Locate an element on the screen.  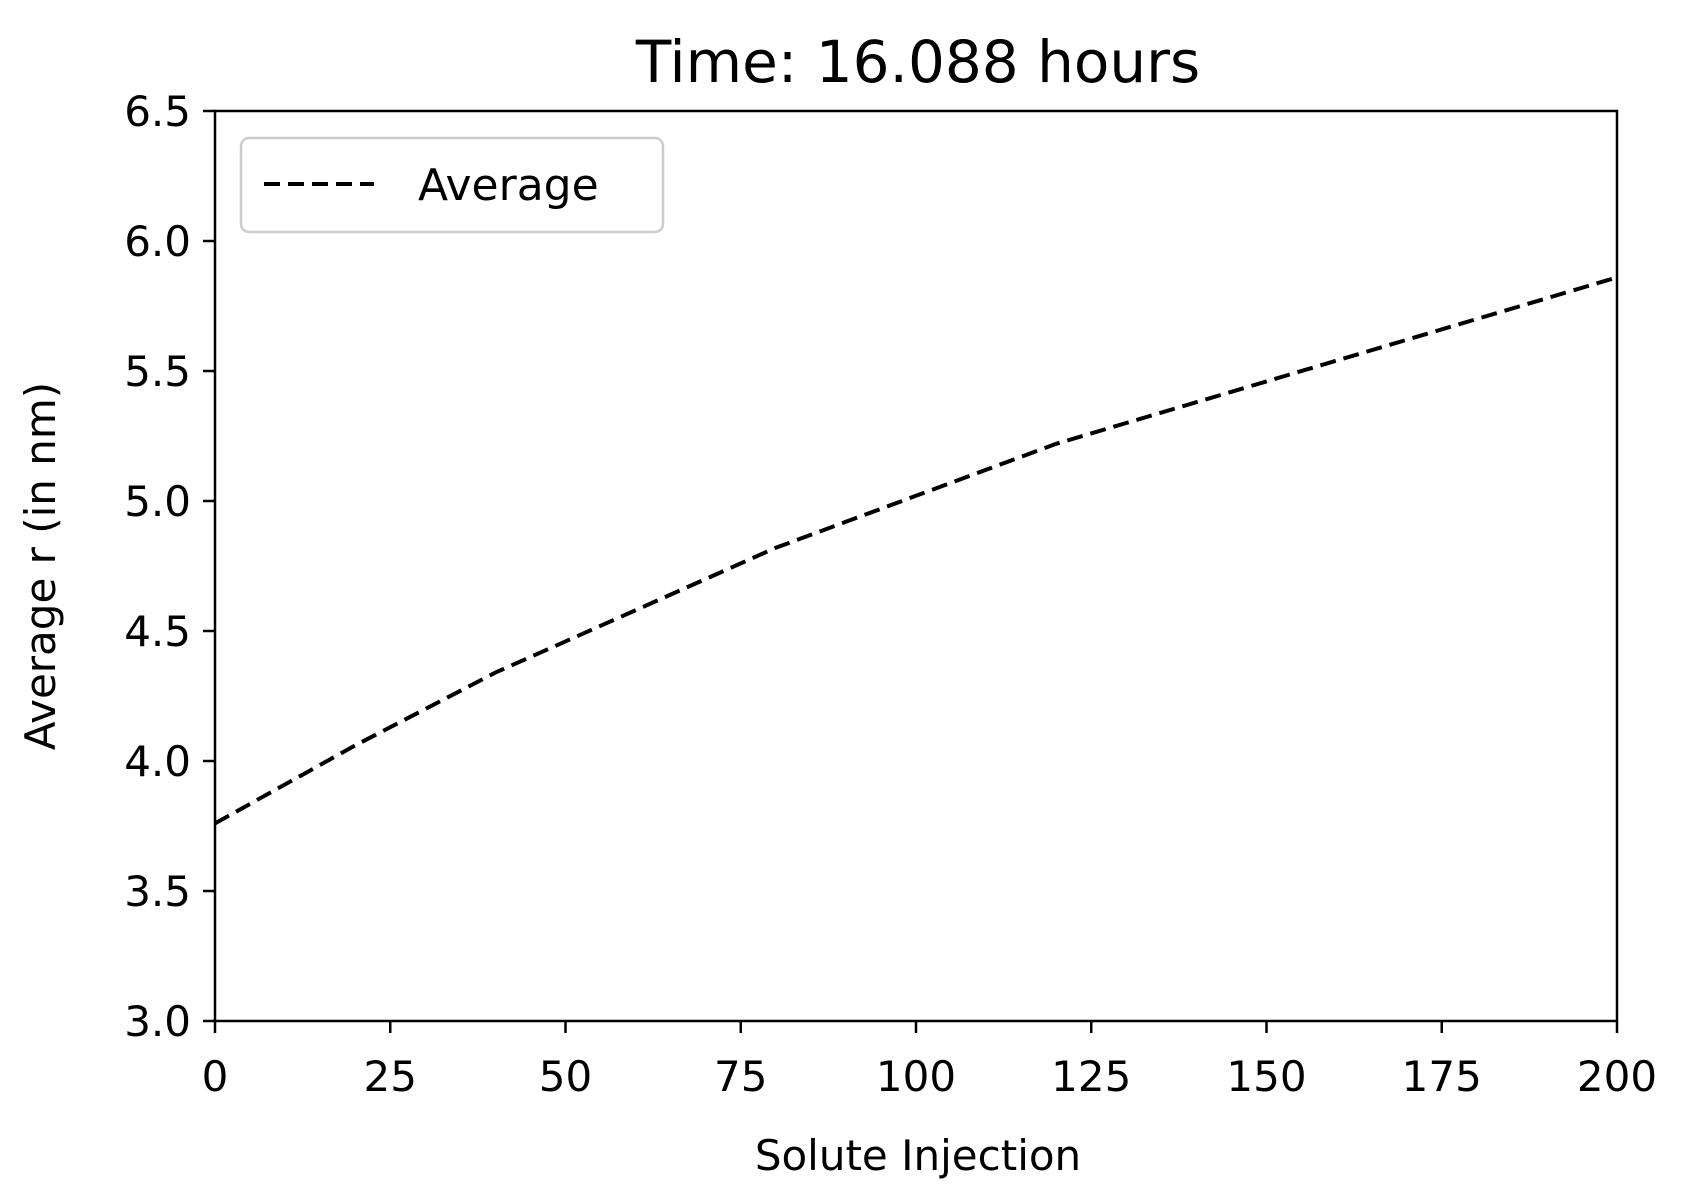
legend: Average is located at coordinates (452, 185).